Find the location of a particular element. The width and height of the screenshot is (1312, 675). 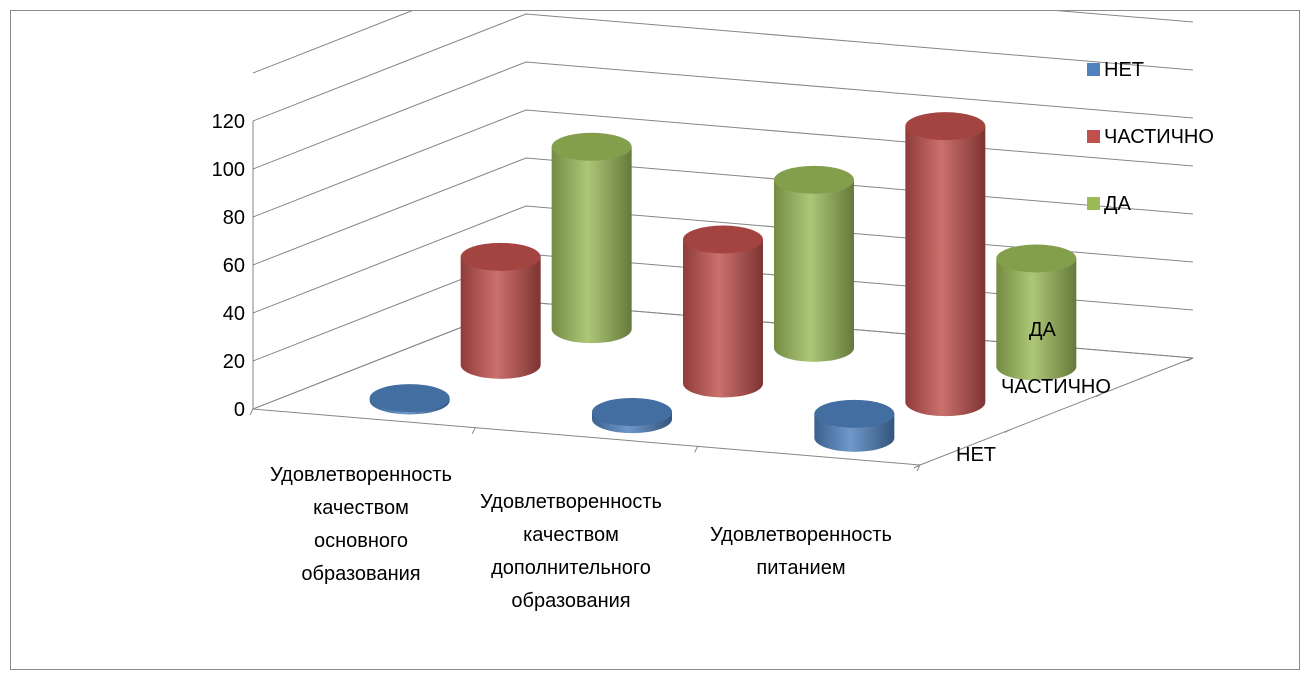

cylinder-ДА-2 is located at coordinates (814, 263).